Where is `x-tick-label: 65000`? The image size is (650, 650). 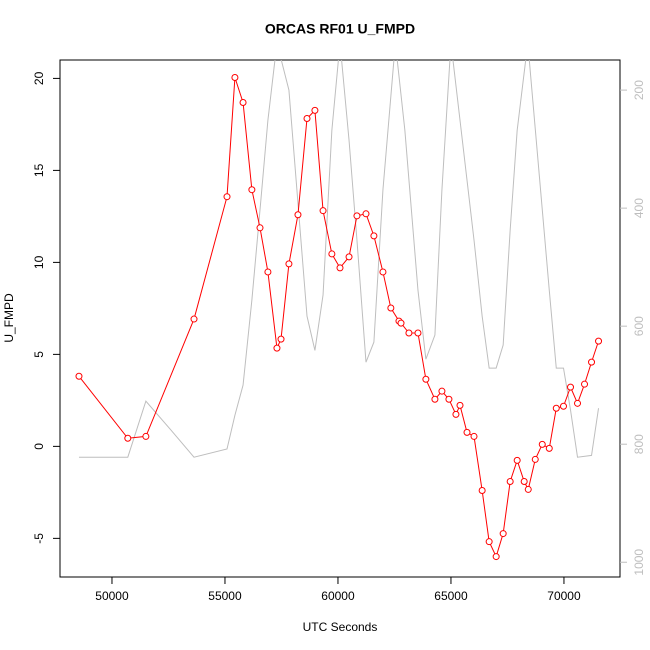
x-tick-label: 65000 is located at coordinates (451, 596).